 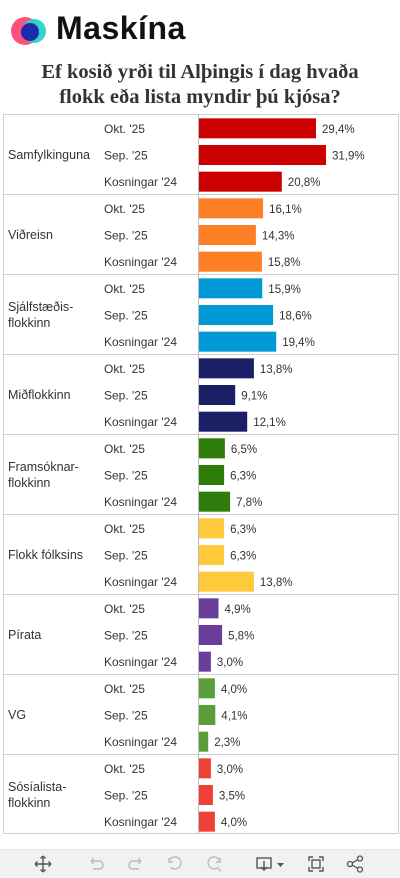 What do you see at coordinates (234, 717) in the screenshot?
I see `data-label: 4,1%` at bounding box center [234, 717].